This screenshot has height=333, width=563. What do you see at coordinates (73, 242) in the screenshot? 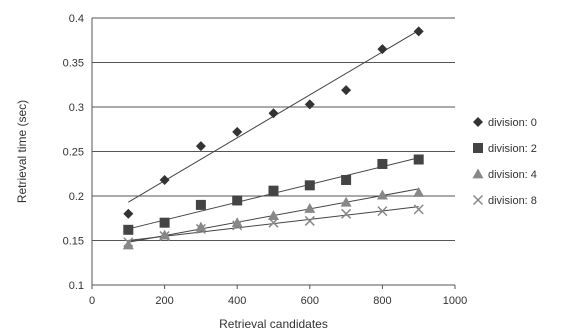
I see `y-tick-label: 0.15` at bounding box center [73, 242].